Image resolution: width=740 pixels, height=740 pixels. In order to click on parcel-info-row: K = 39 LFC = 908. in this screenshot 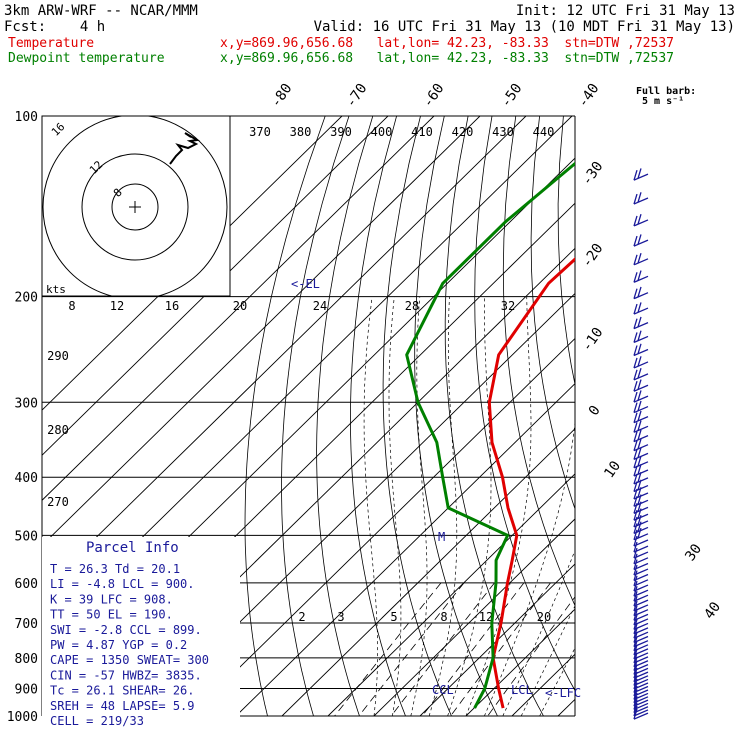, I will do `click(111, 599)`.